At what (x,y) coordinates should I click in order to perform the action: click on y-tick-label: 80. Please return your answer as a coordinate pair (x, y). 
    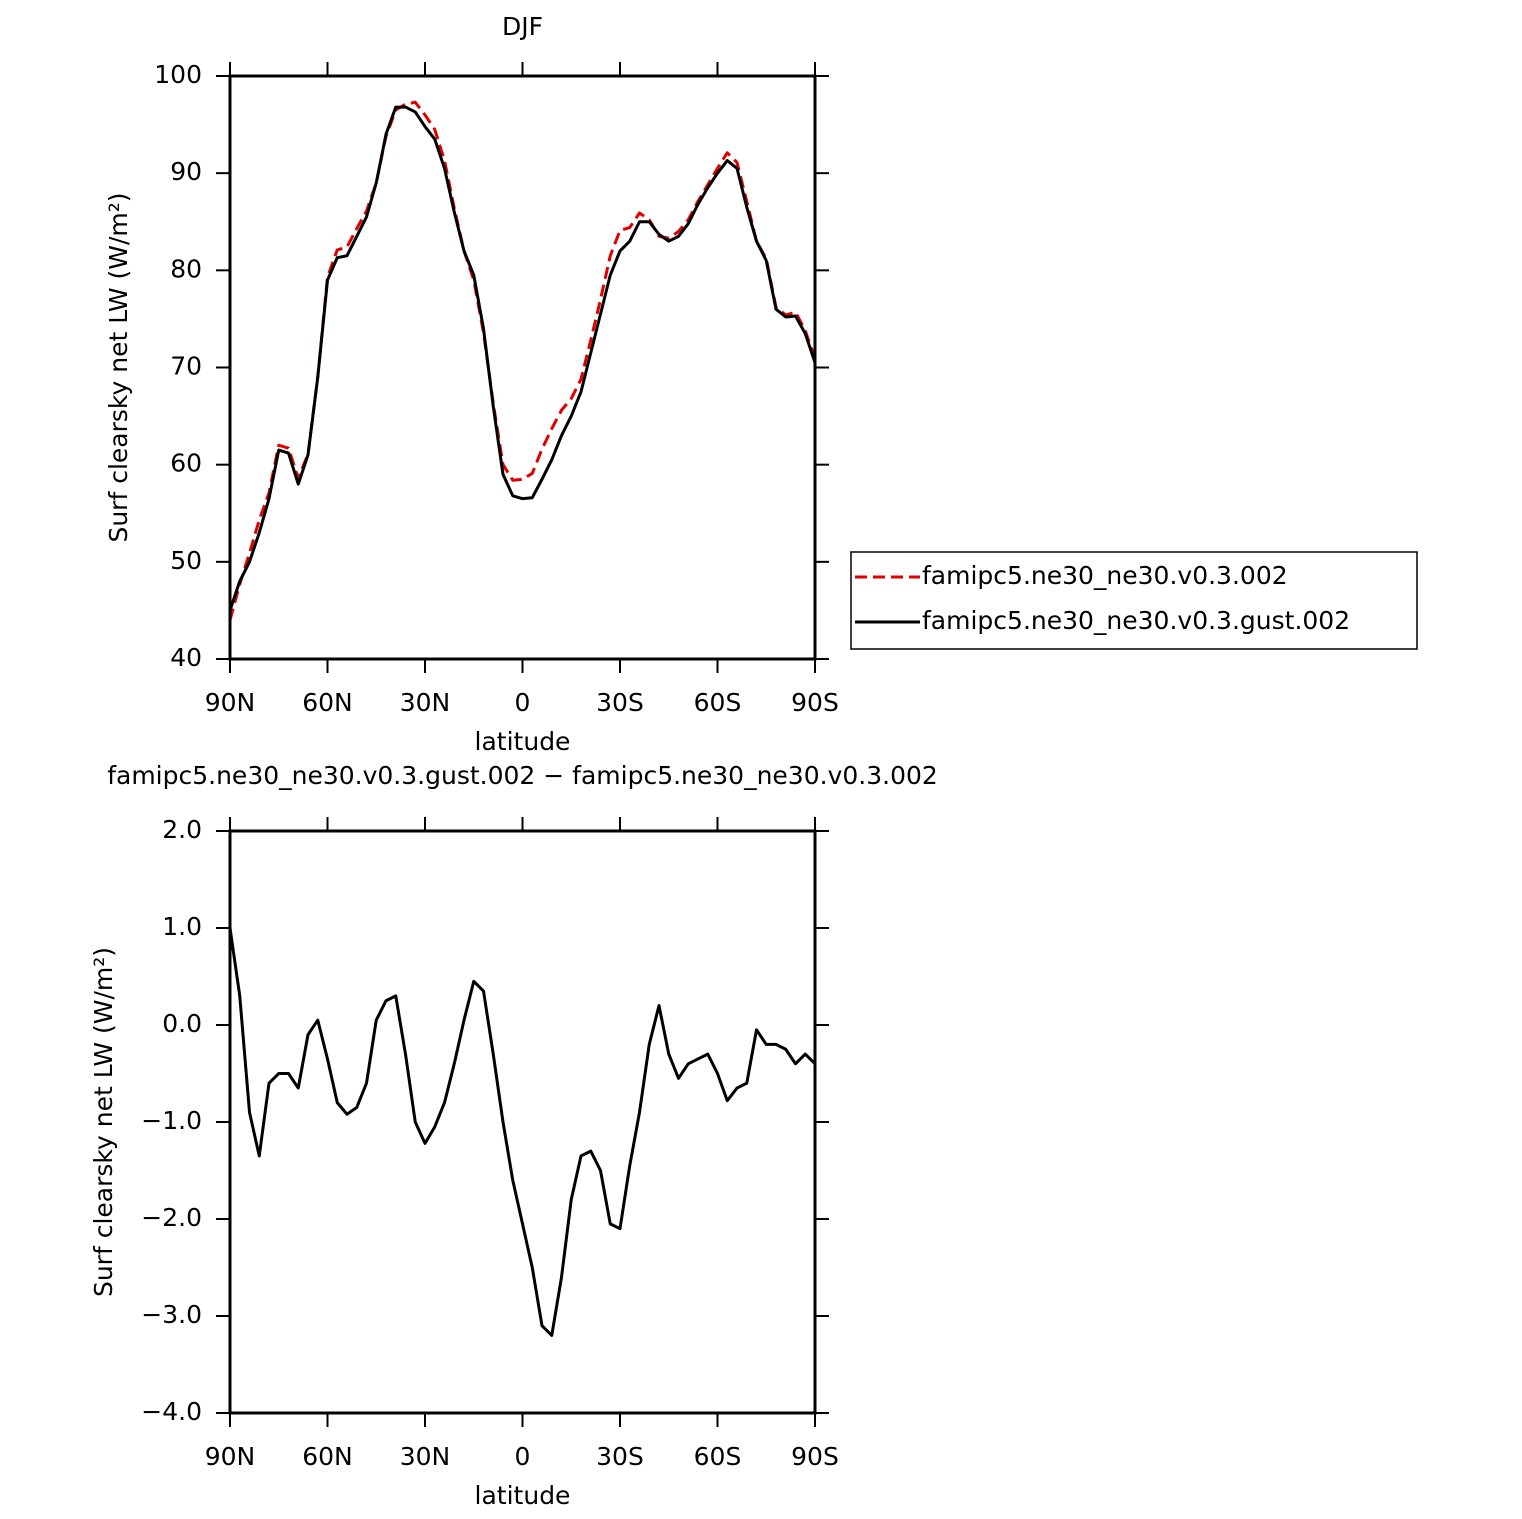
    Looking at the image, I should click on (186, 268).